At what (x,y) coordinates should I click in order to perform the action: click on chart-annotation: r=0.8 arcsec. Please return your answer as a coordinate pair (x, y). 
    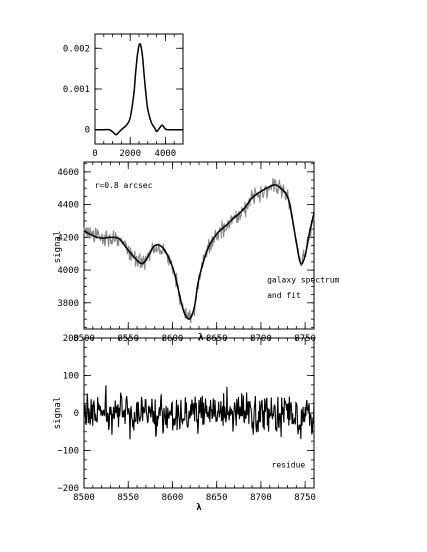
    Looking at the image, I should click on (124, 185).